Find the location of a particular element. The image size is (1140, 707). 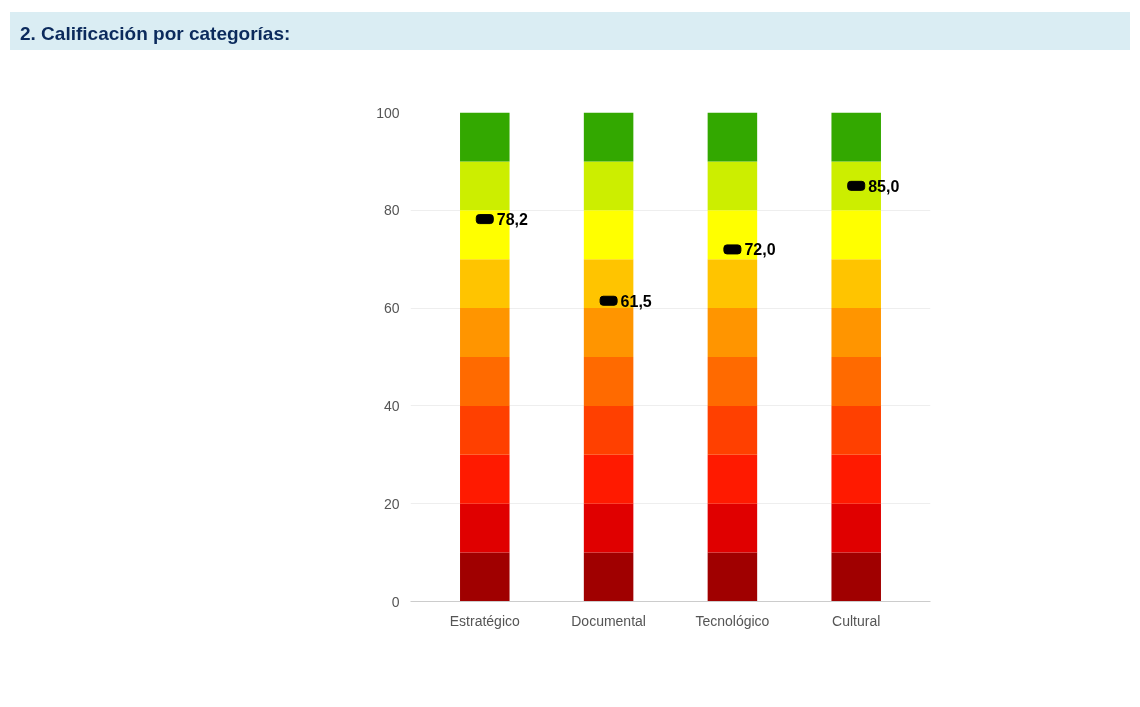

y-tick-label: 40 is located at coordinates (391, 405).